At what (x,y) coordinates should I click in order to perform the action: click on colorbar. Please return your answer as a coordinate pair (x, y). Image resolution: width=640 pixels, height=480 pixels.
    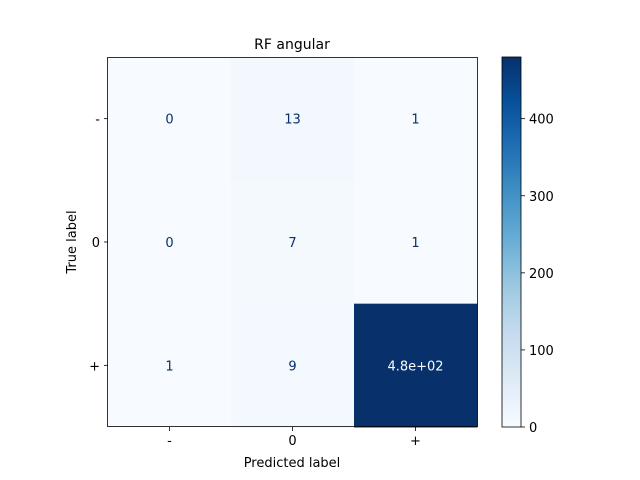
    Looking at the image, I should click on (511, 242).